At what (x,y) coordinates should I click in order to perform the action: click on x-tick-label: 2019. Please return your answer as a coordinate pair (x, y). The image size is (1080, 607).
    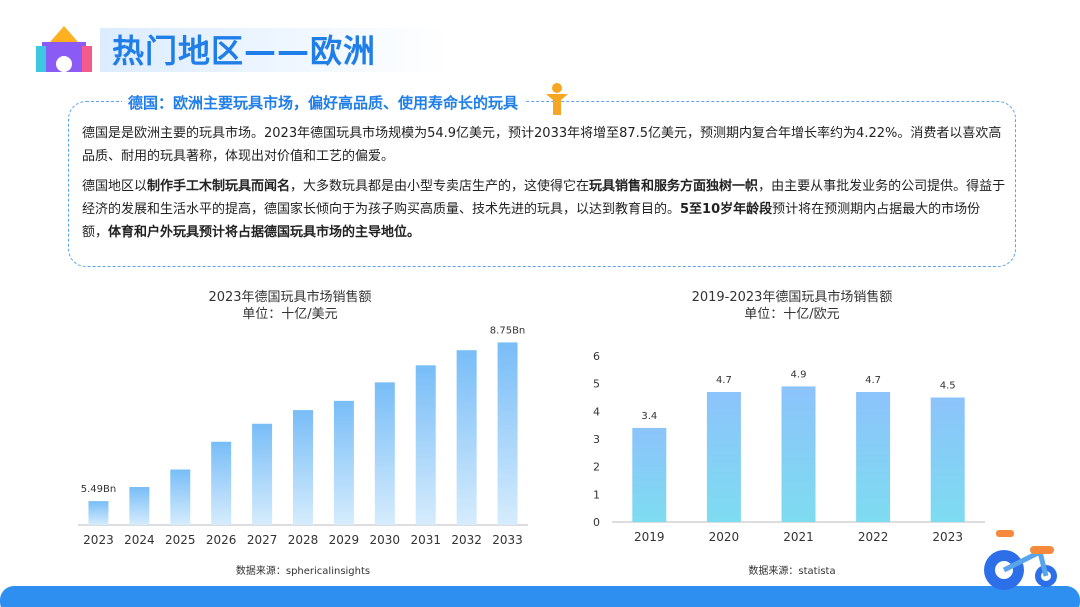
    Looking at the image, I should click on (649, 537).